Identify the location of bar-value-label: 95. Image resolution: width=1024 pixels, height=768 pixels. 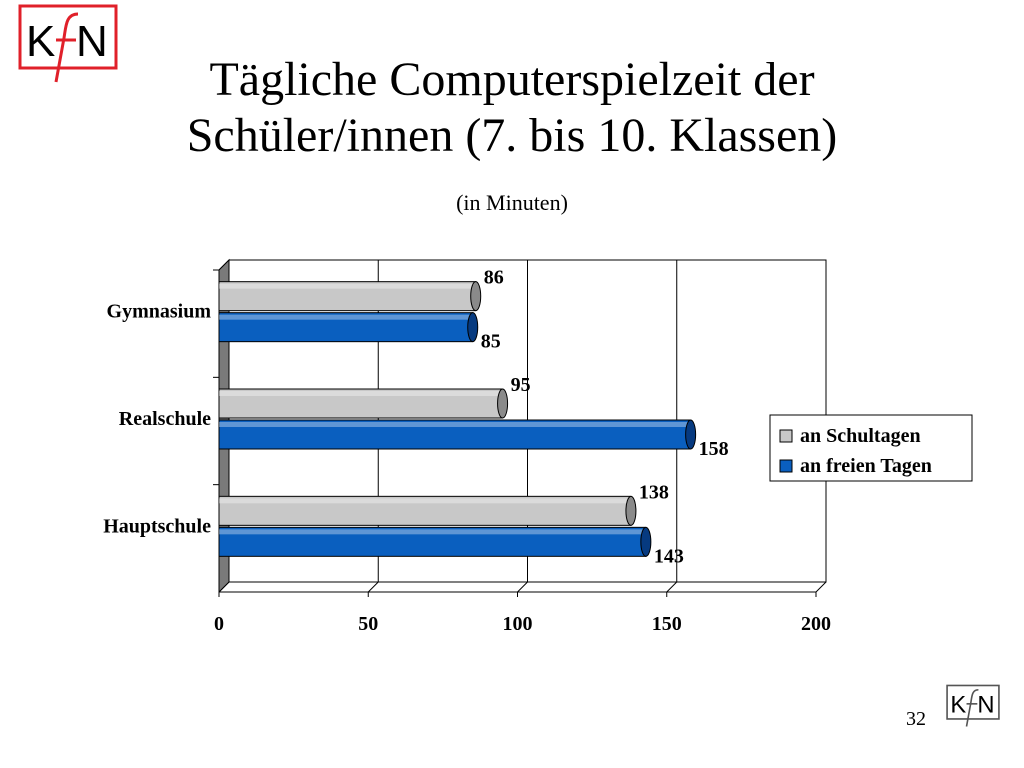
(521, 385).